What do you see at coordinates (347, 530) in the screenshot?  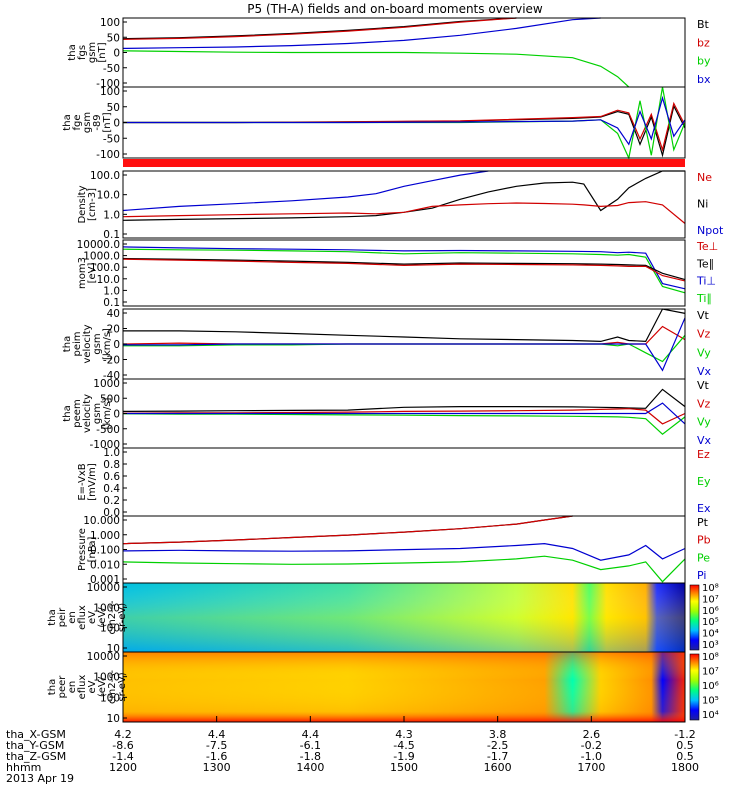 I see `series-Pb` at bounding box center [347, 530].